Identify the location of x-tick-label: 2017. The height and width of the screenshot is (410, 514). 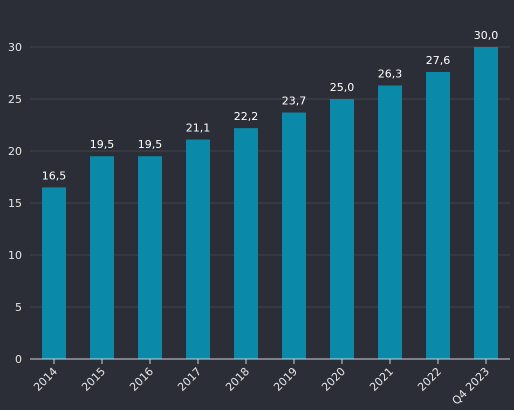
(189, 379).